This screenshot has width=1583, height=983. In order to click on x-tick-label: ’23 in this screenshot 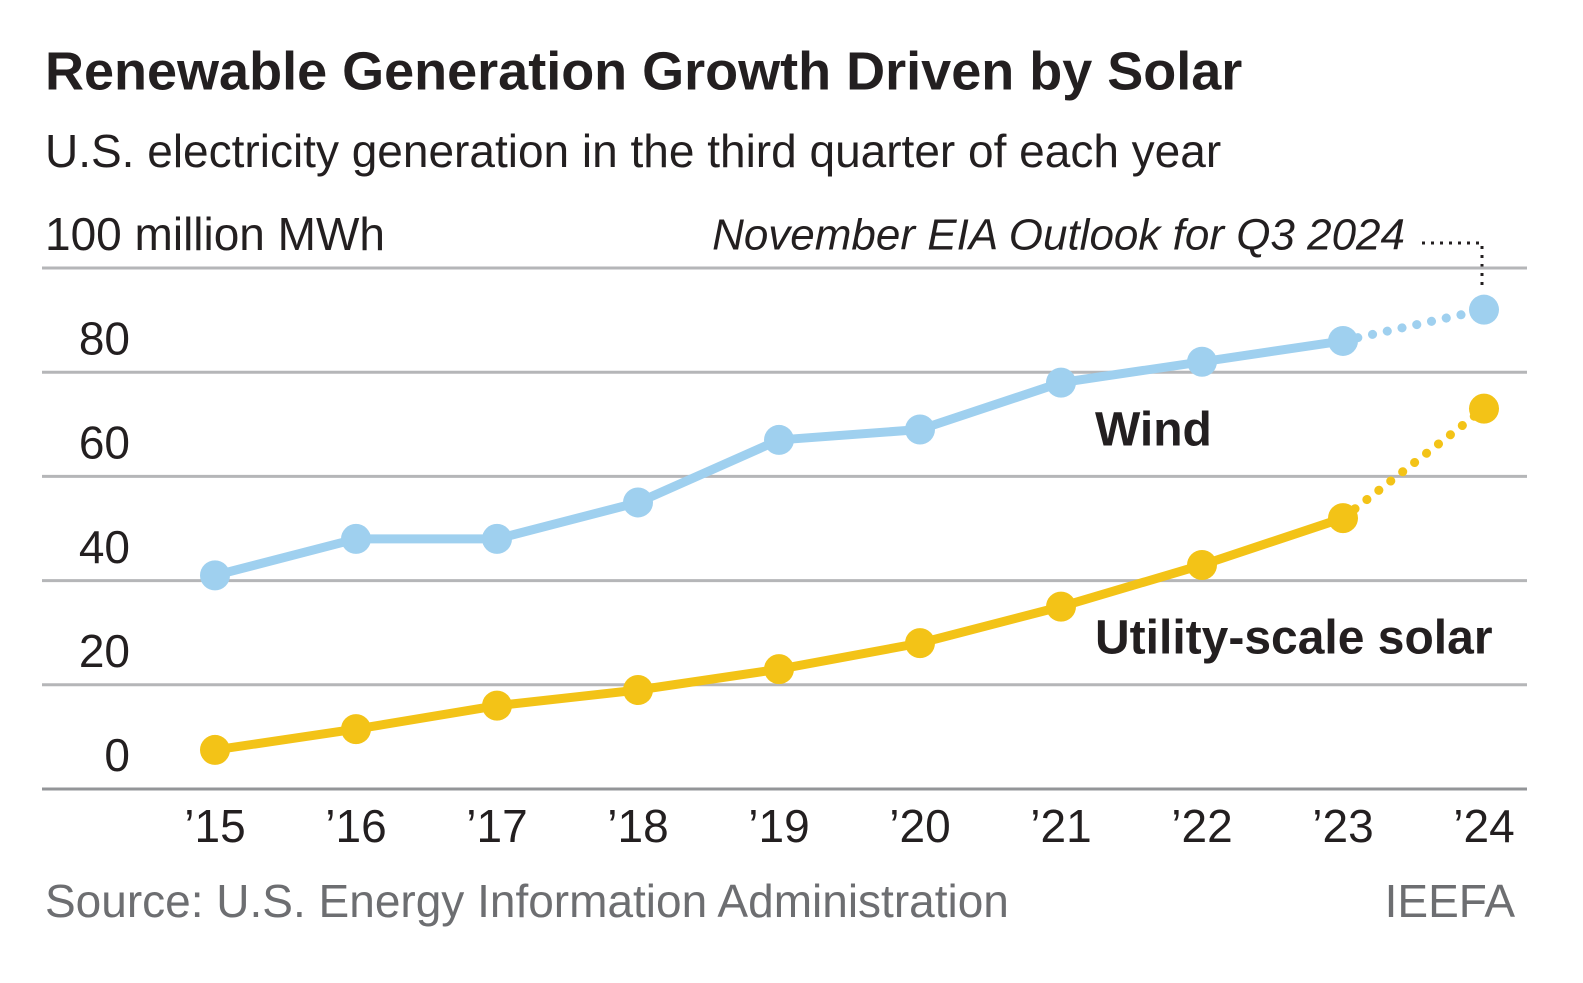, I will do `click(1342, 826)`.